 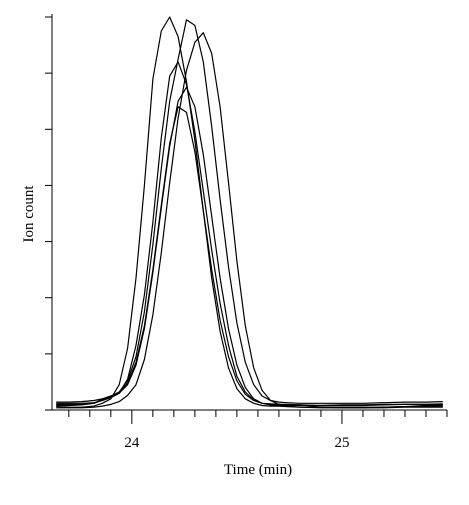 I want to click on x-axis-label: Time (min), so click(x=258, y=470).